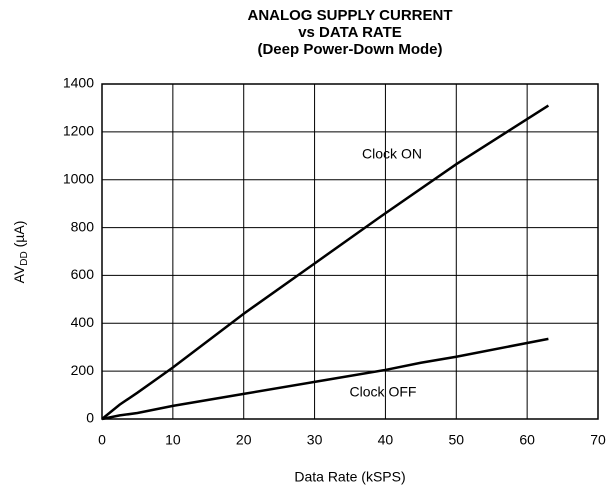 This screenshot has width=611, height=491. I want to click on chart-title: vs DATA RATE, so click(350, 32).